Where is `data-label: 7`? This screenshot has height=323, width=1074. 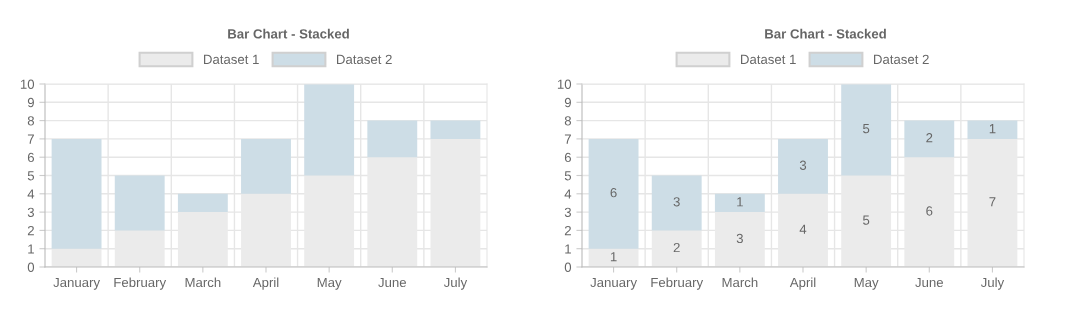 data-label: 7 is located at coordinates (992, 202).